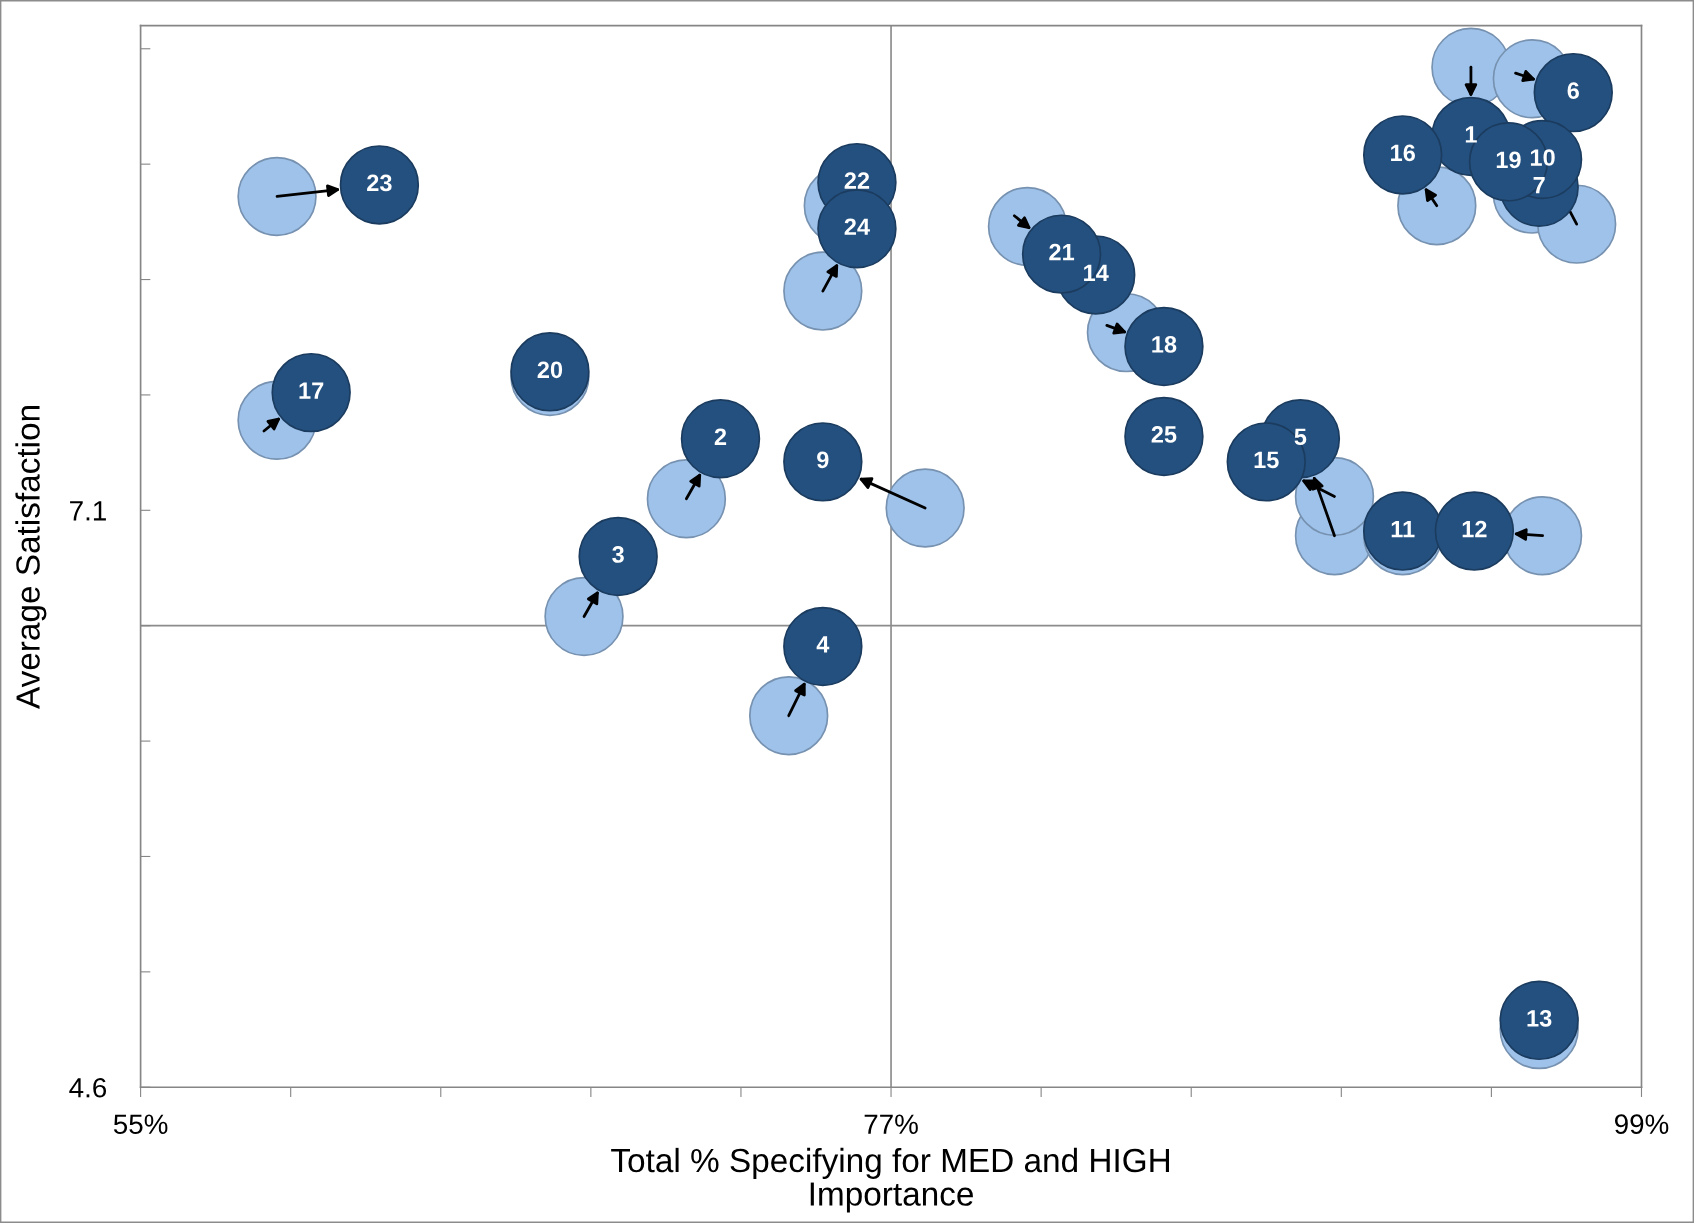 This screenshot has width=1694, height=1223. I want to click on annotation: 1, so click(1471, 134).